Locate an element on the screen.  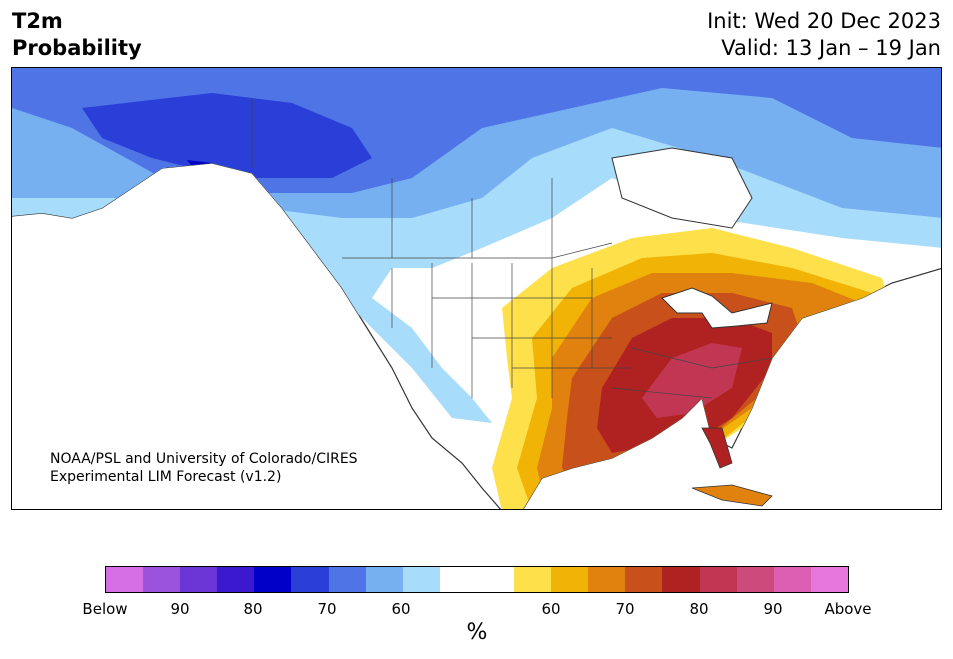
colorbar-tick-label: Above is located at coordinates (848, 609).